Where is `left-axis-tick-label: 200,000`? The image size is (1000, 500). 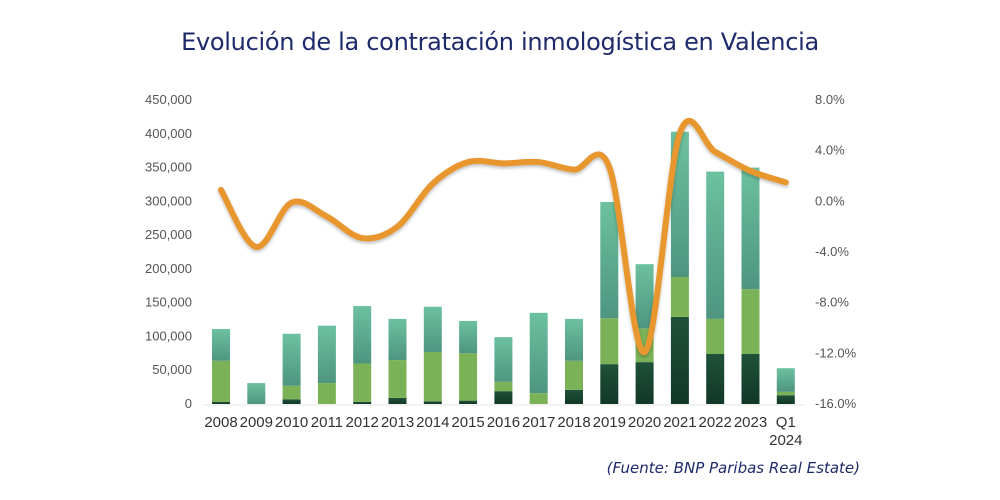
left-axis-tick-label: 200,000 is located at coordinates (168, 268).